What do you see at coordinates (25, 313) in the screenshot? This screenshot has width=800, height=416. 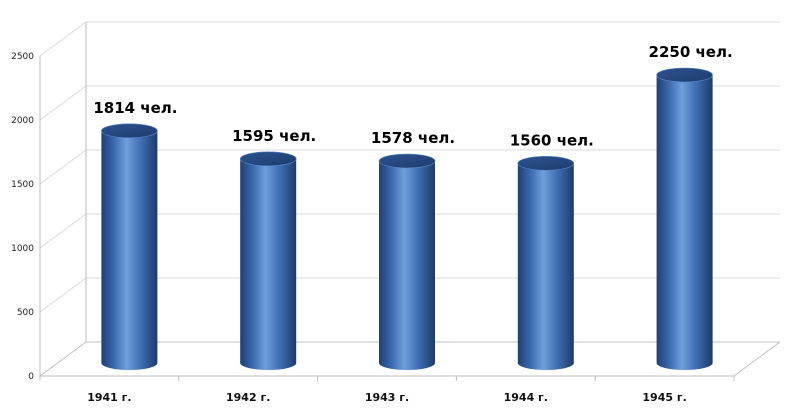 I see `y-tick-label: 500` at bounding box center [25, 313].